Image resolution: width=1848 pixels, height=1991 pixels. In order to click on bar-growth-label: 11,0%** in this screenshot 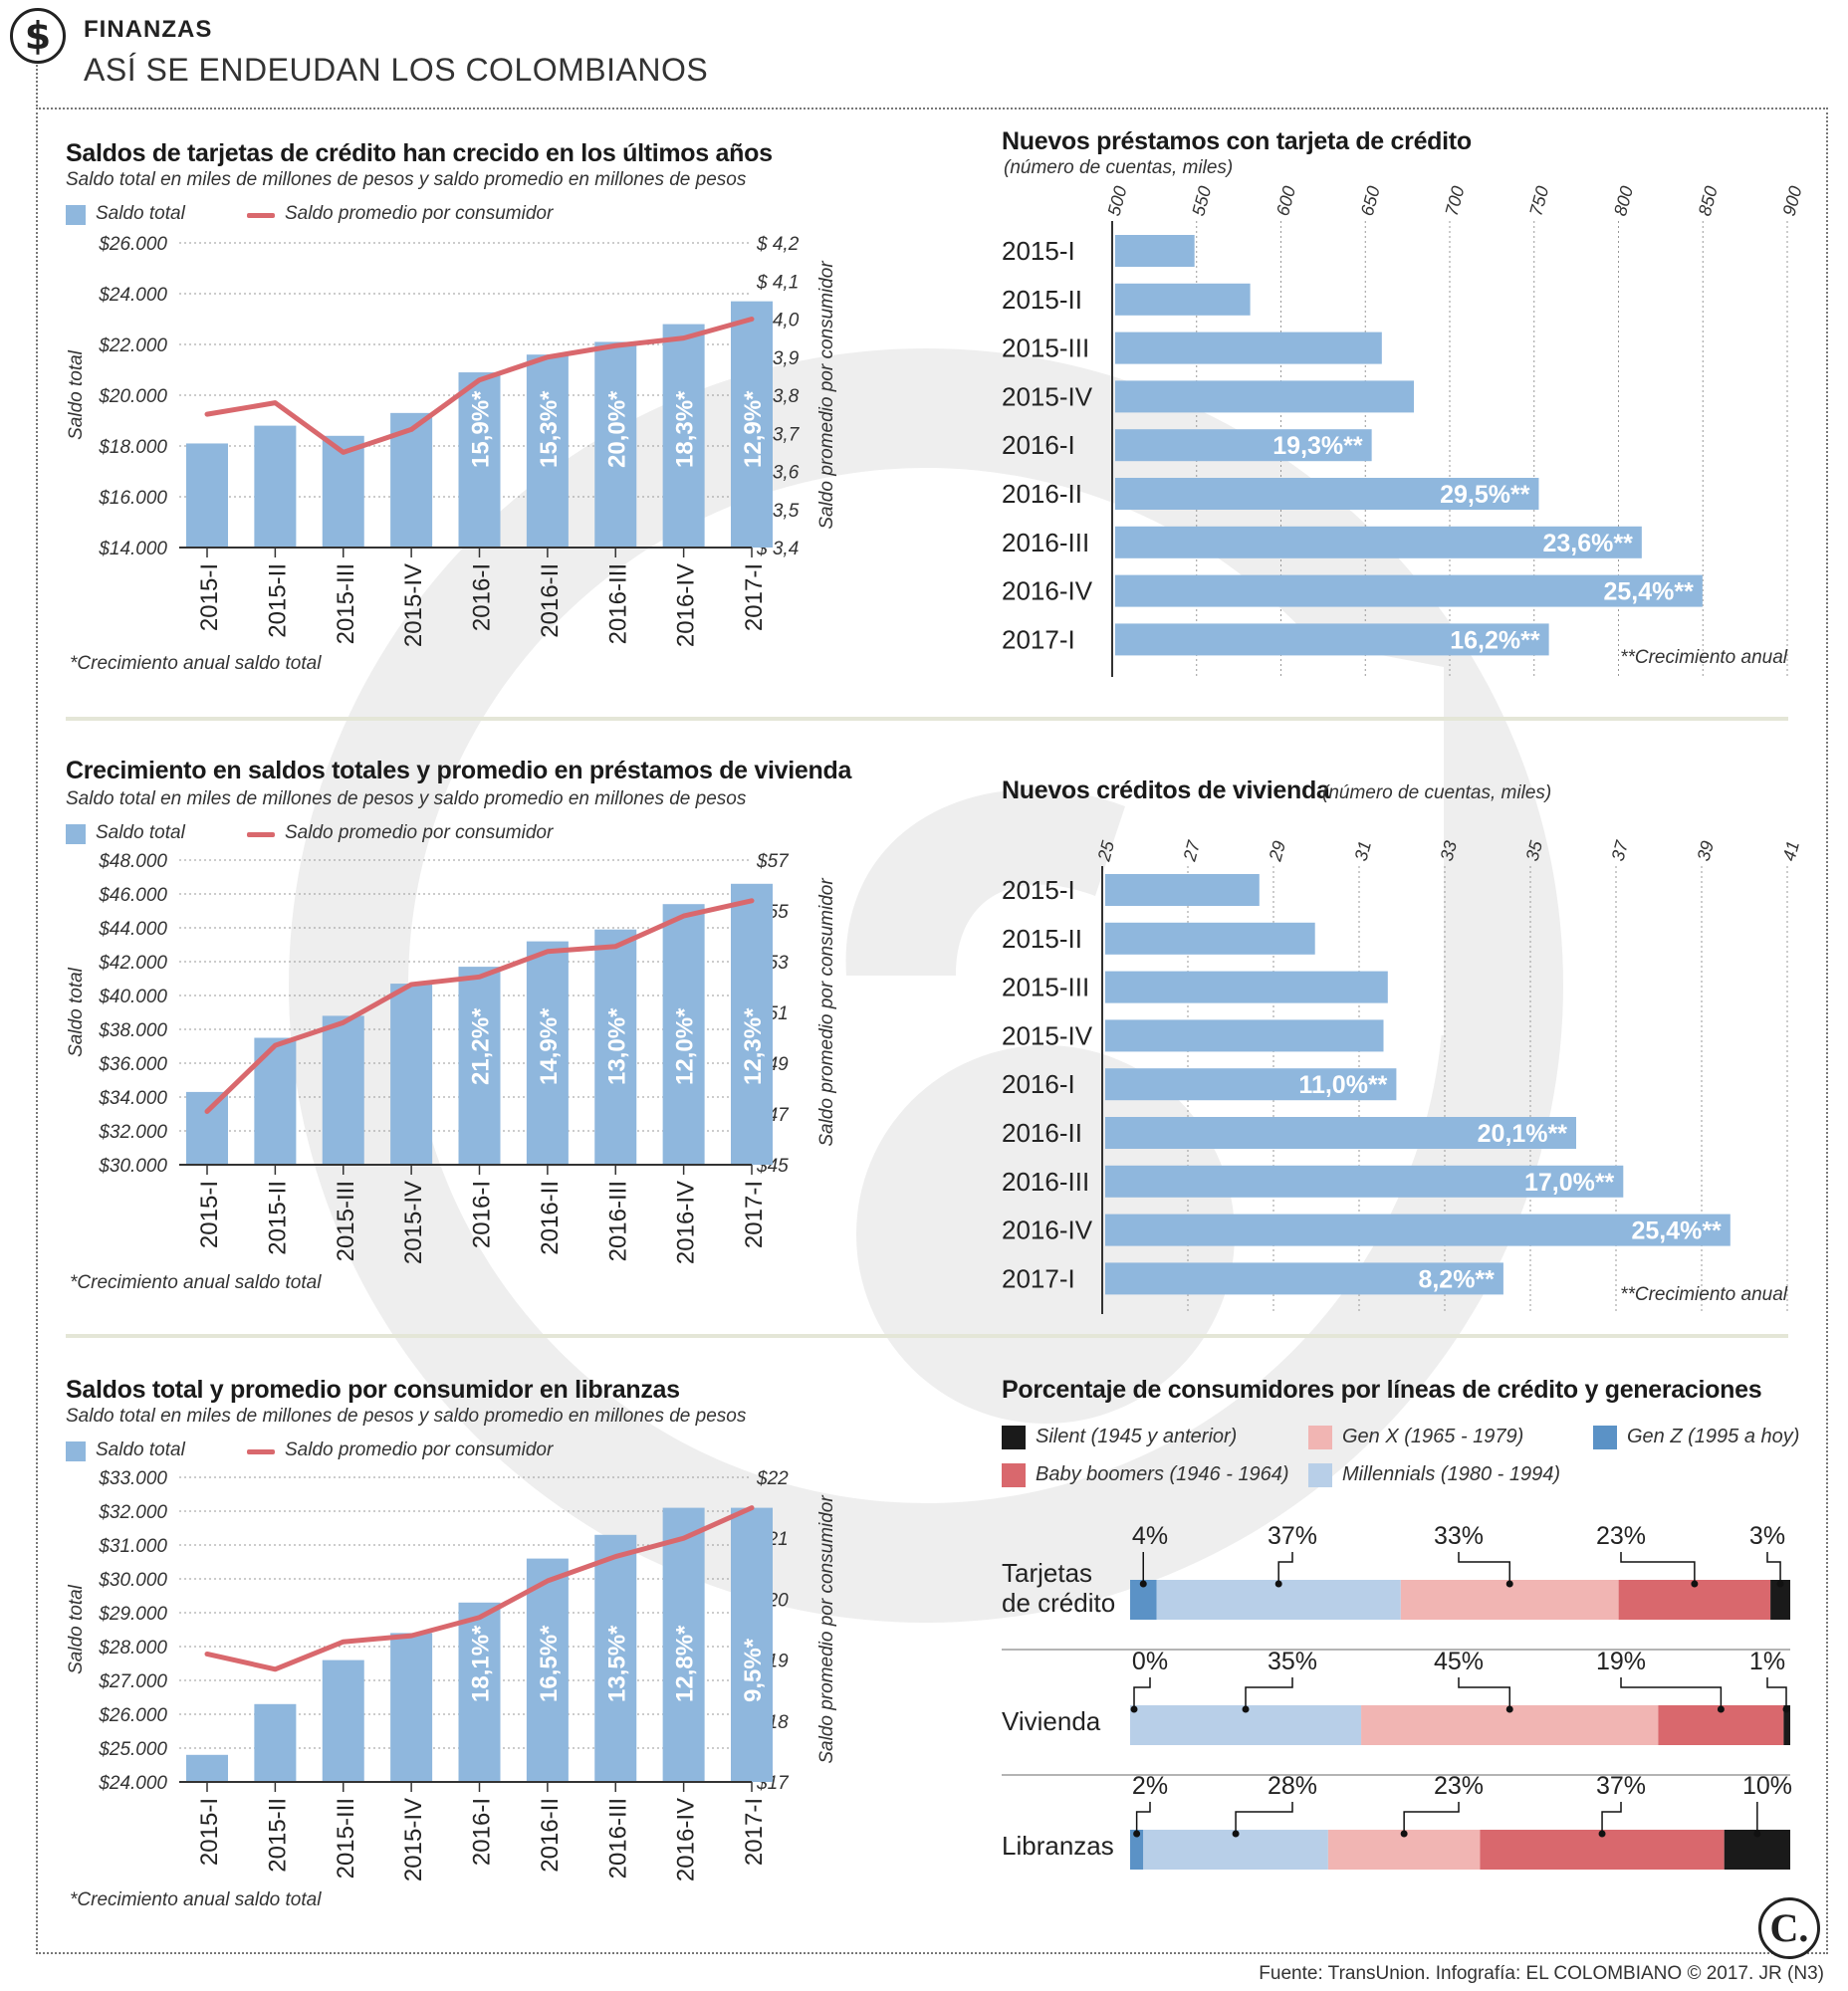, I will do `click(1342, 1085)`.